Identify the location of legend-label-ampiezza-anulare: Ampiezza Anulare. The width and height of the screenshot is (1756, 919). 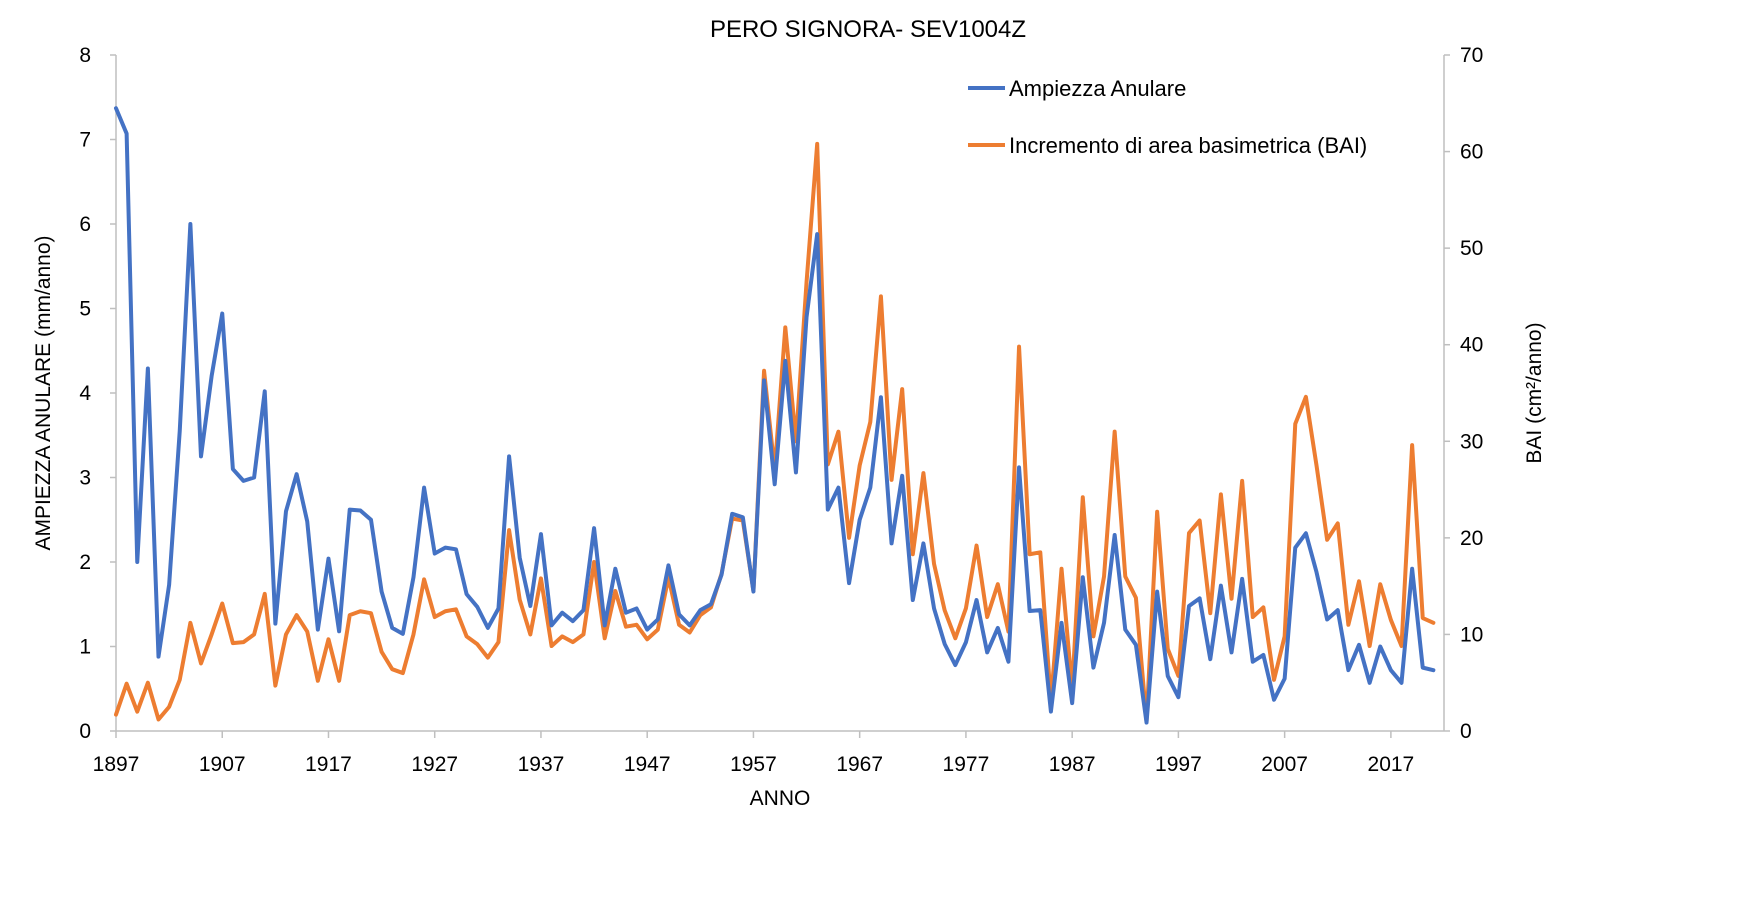
(1097, 88).